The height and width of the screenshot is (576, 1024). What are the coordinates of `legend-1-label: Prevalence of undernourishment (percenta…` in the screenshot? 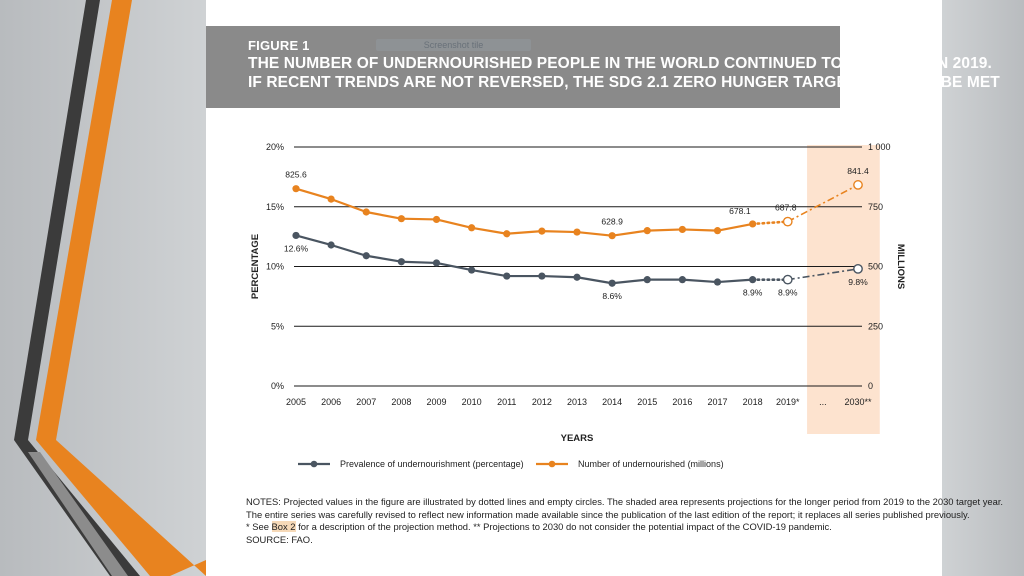 It's located at (432, 464).